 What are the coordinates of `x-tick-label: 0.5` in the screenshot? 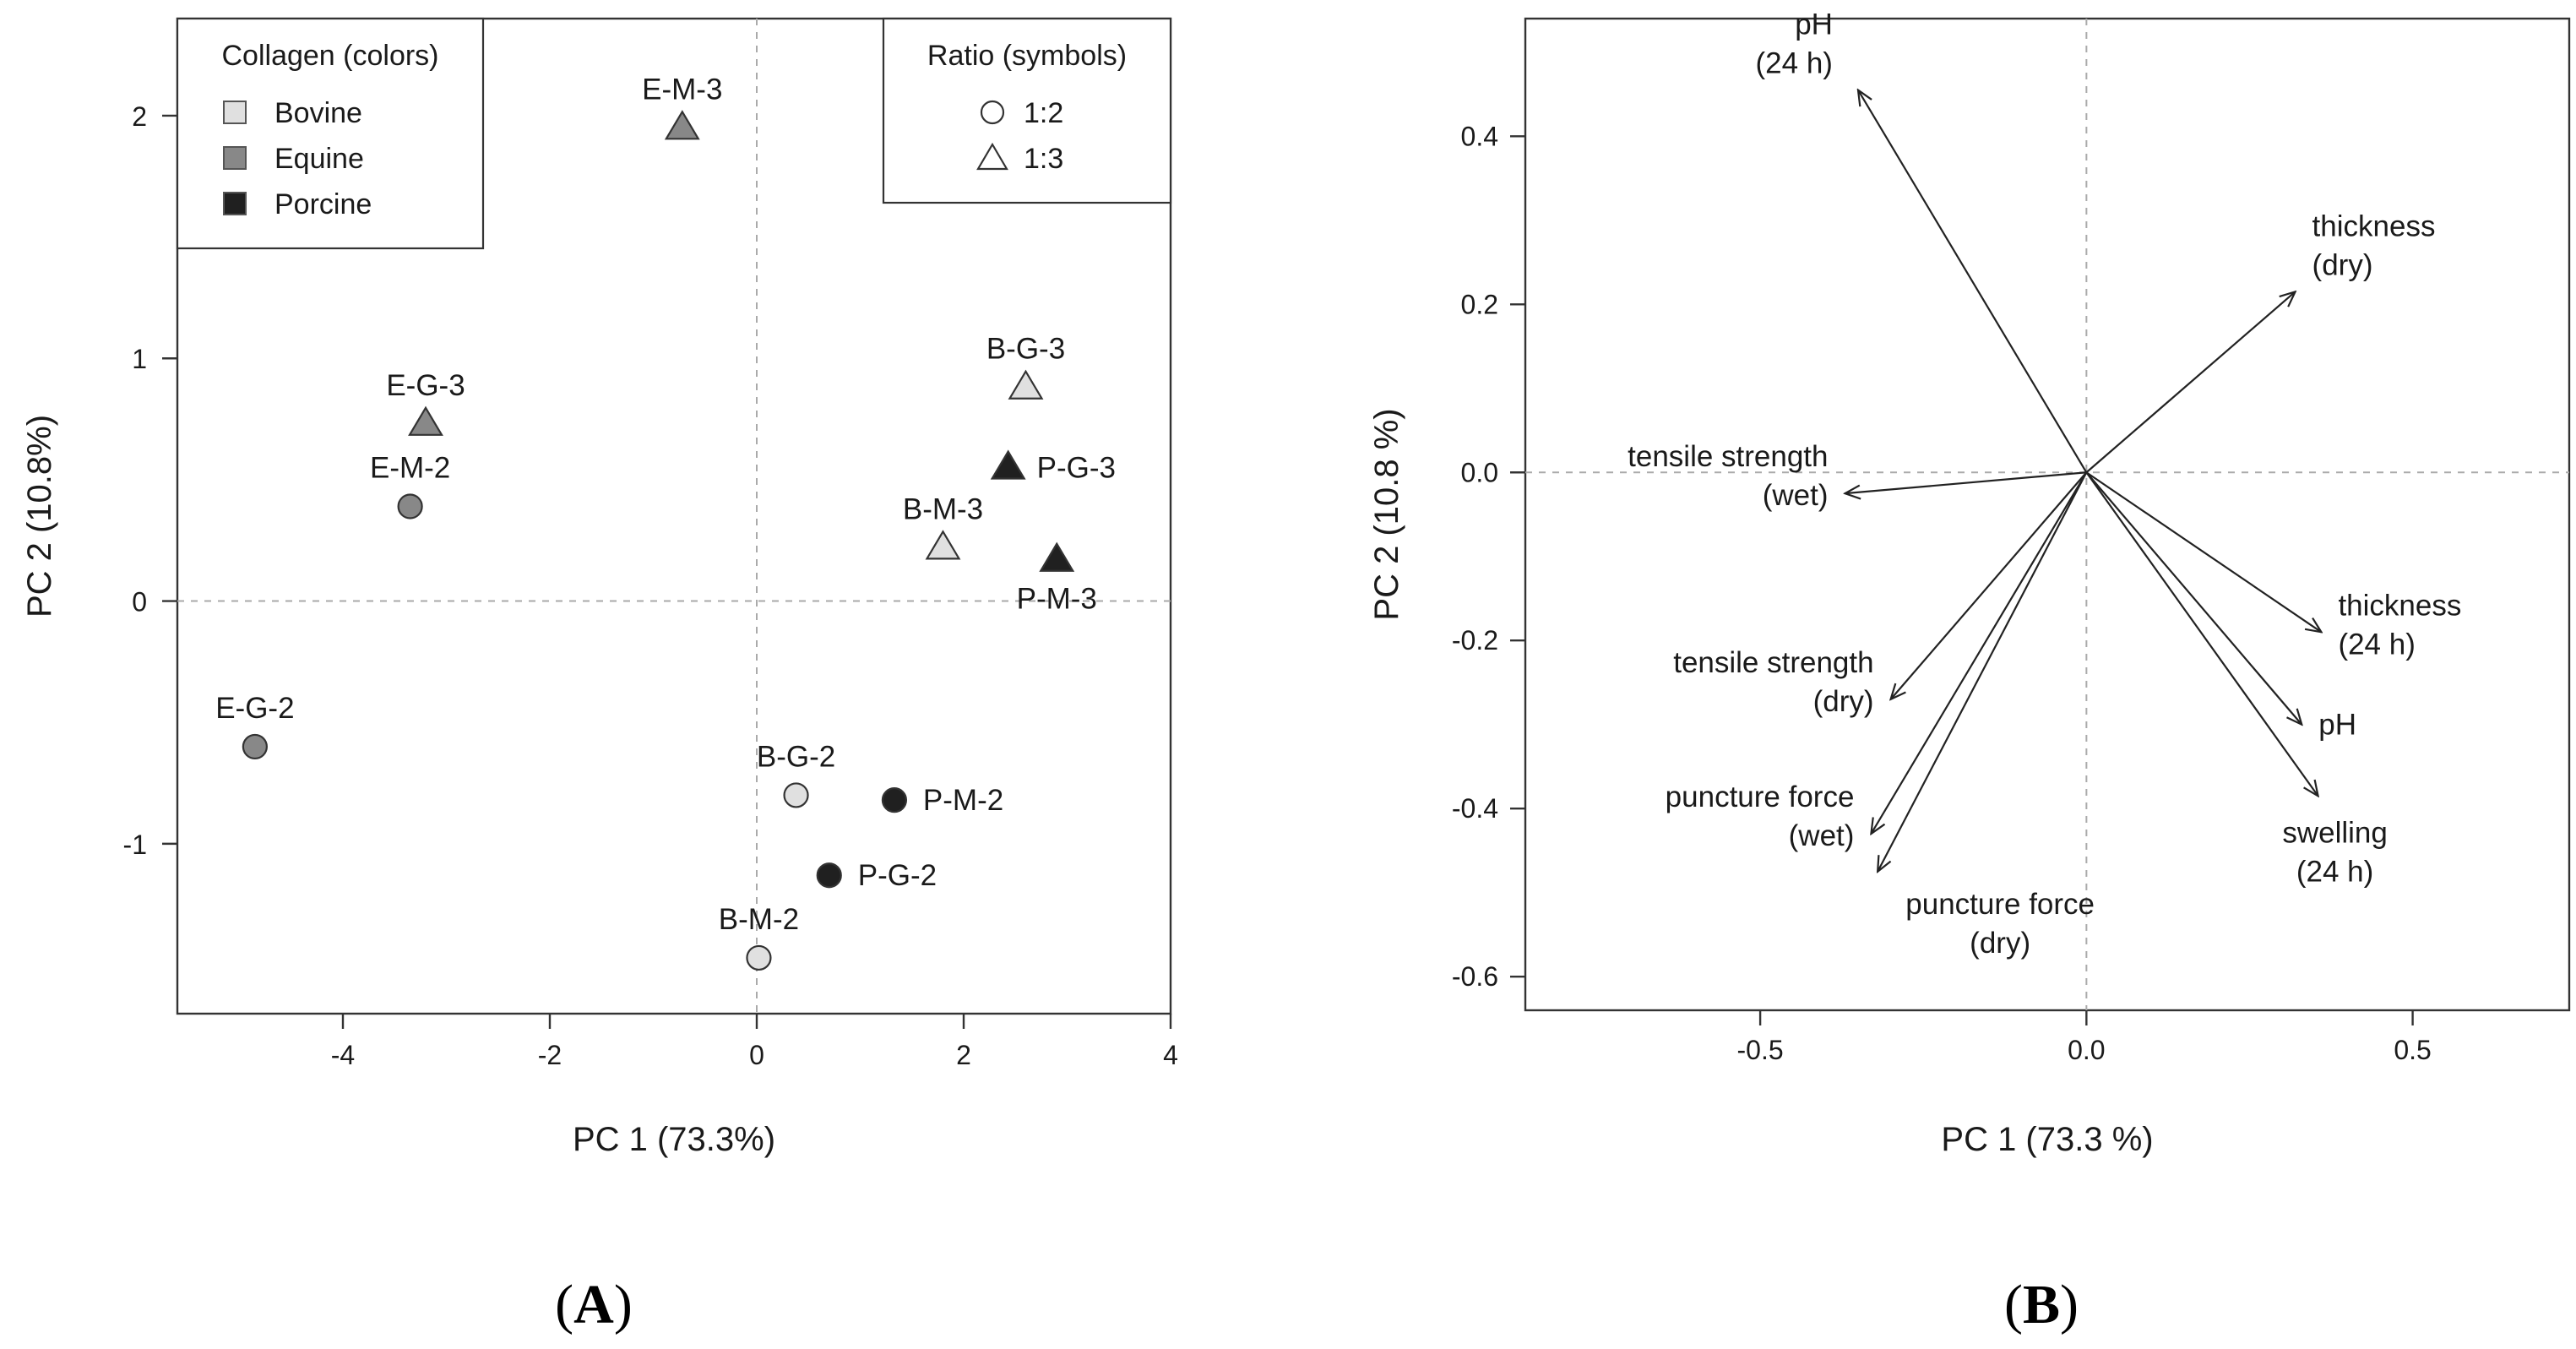 It's located at (2412, 1050).